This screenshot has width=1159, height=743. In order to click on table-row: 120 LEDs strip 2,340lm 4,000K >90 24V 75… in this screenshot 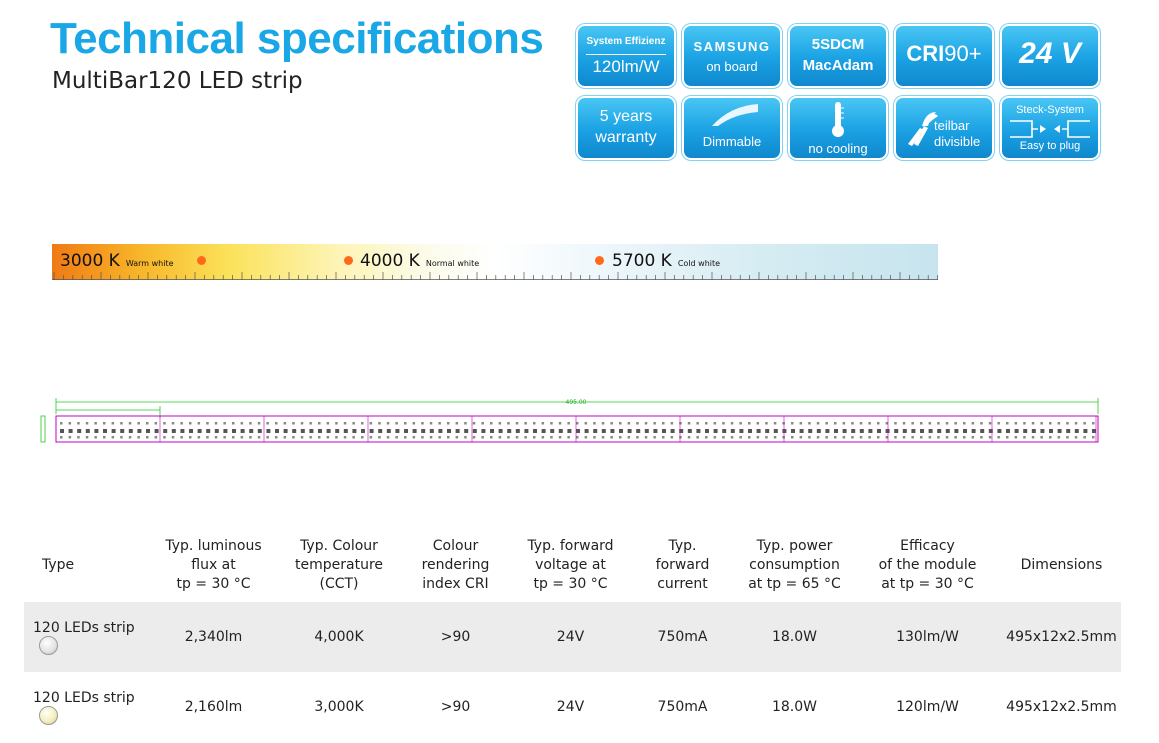, I will do `click(572, 637)`.